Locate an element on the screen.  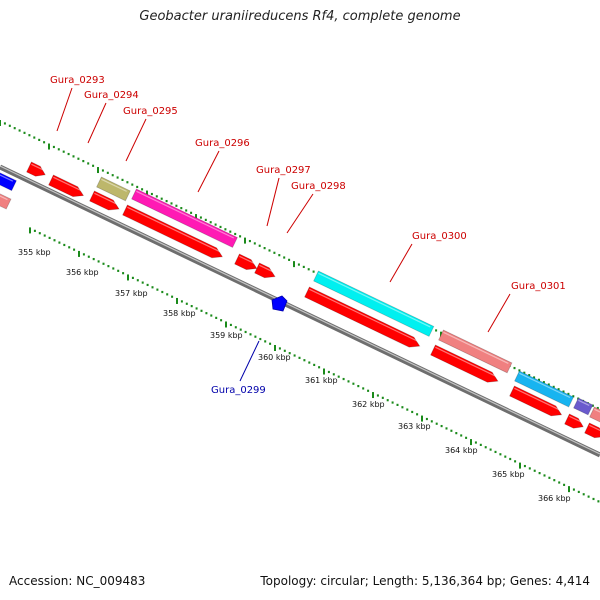
gene-label: Gura_0293 is located at coordinates (77, 80).